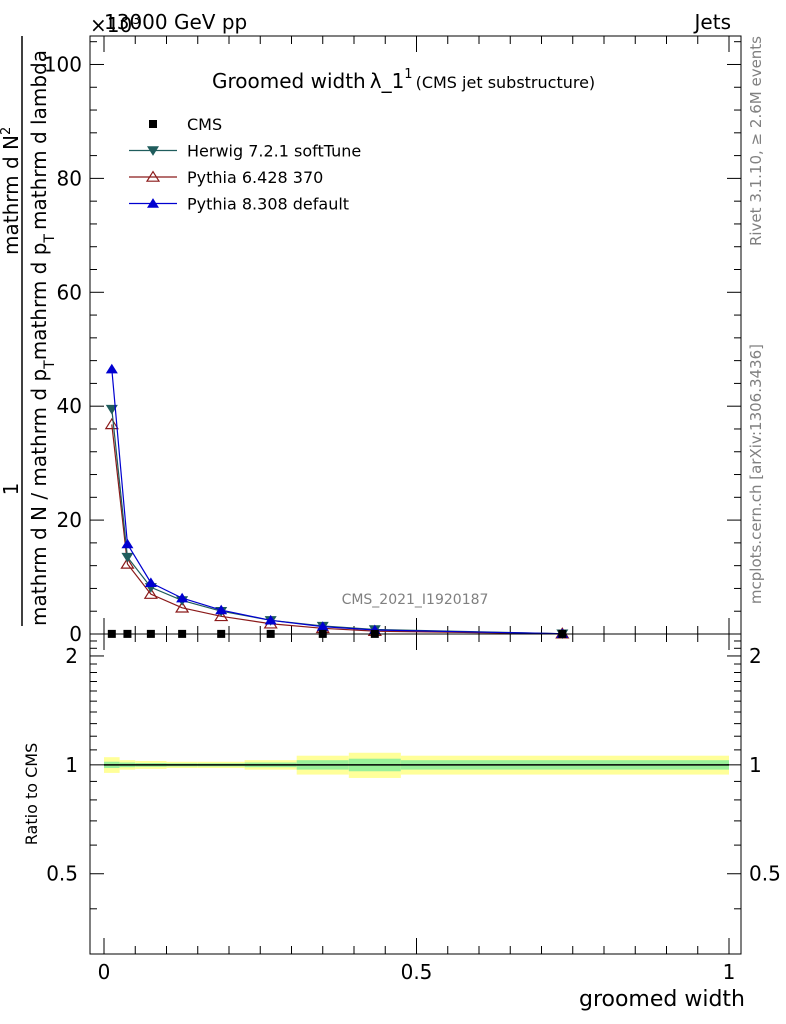 The image size is (786, 1024). What do you see at coordinates (255, 177) in the screenshot?
I see `legend-label: Pythia 6.428 370` at bounding box center [255, 177].